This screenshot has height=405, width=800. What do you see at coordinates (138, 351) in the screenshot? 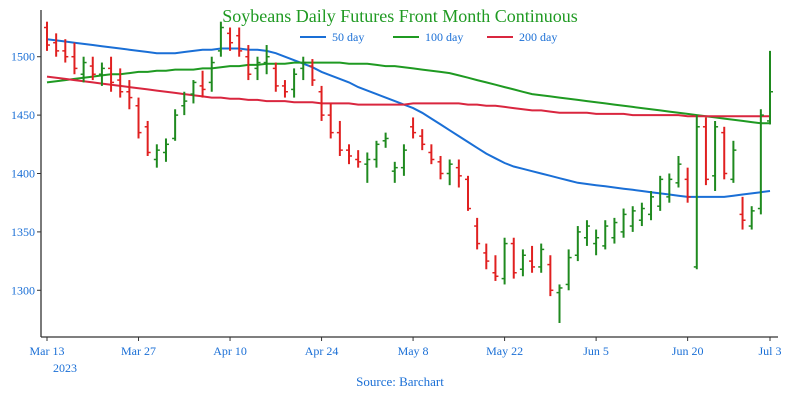
I see `x-tick-label: Mar 27` at bounding box center [138, 351].